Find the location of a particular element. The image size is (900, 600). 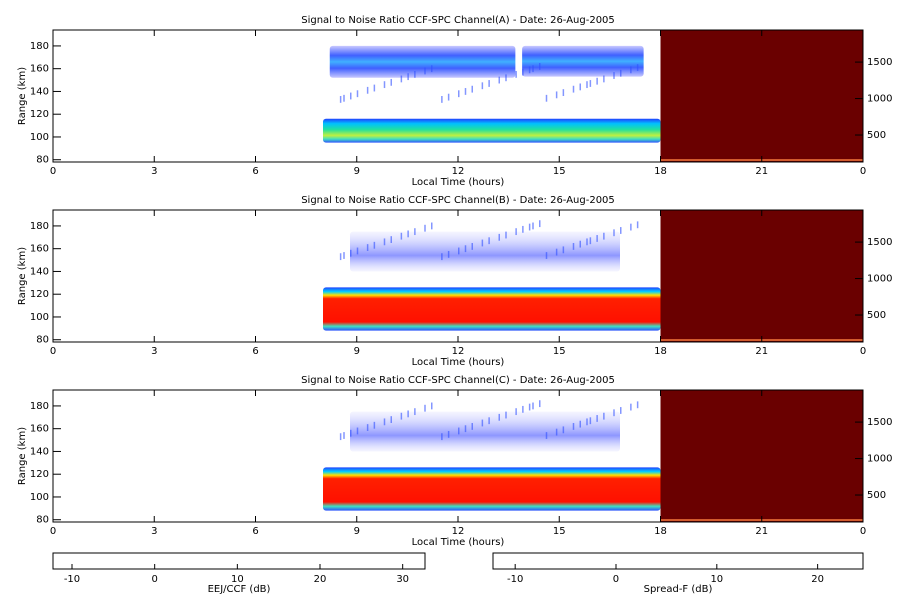

spread-f-block is located at coordinates (761, 276).